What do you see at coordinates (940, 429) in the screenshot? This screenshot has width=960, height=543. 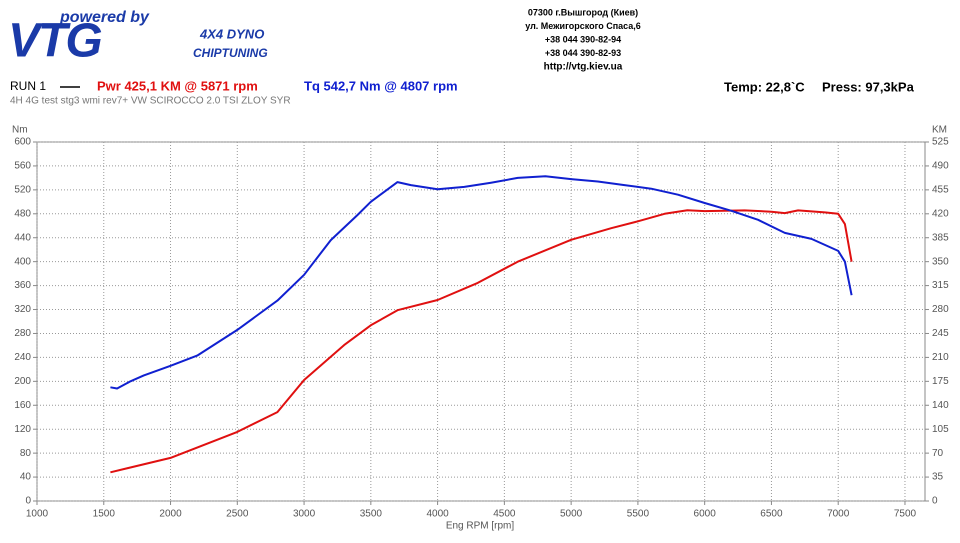 I see `y2-tick-label: 105` at bounding box center [940, 429].